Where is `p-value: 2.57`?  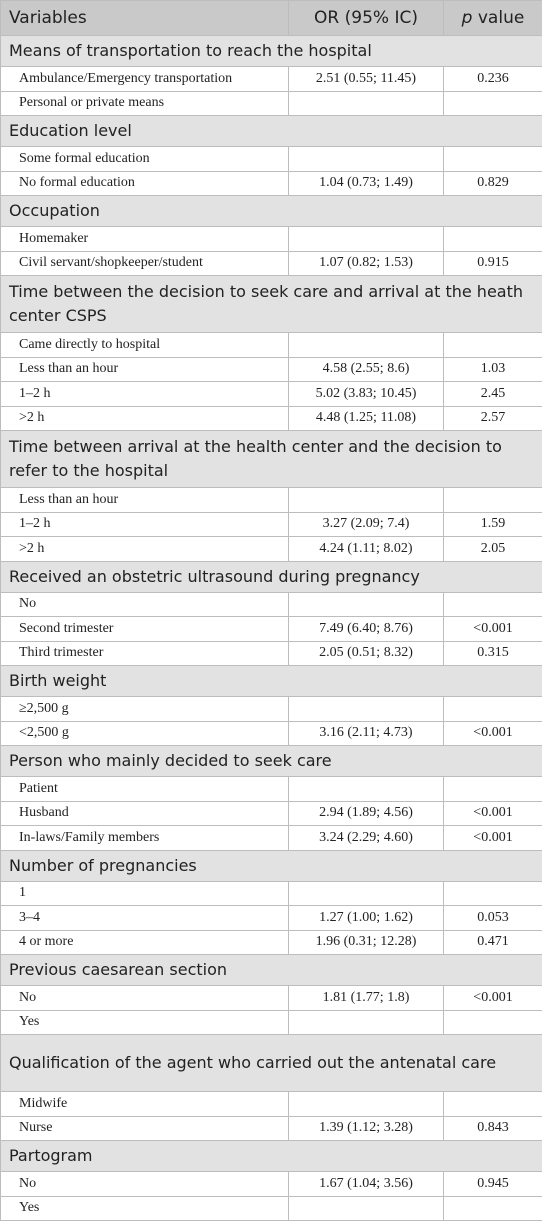
p-value: 2.57 is located at coordinates (493, 418).